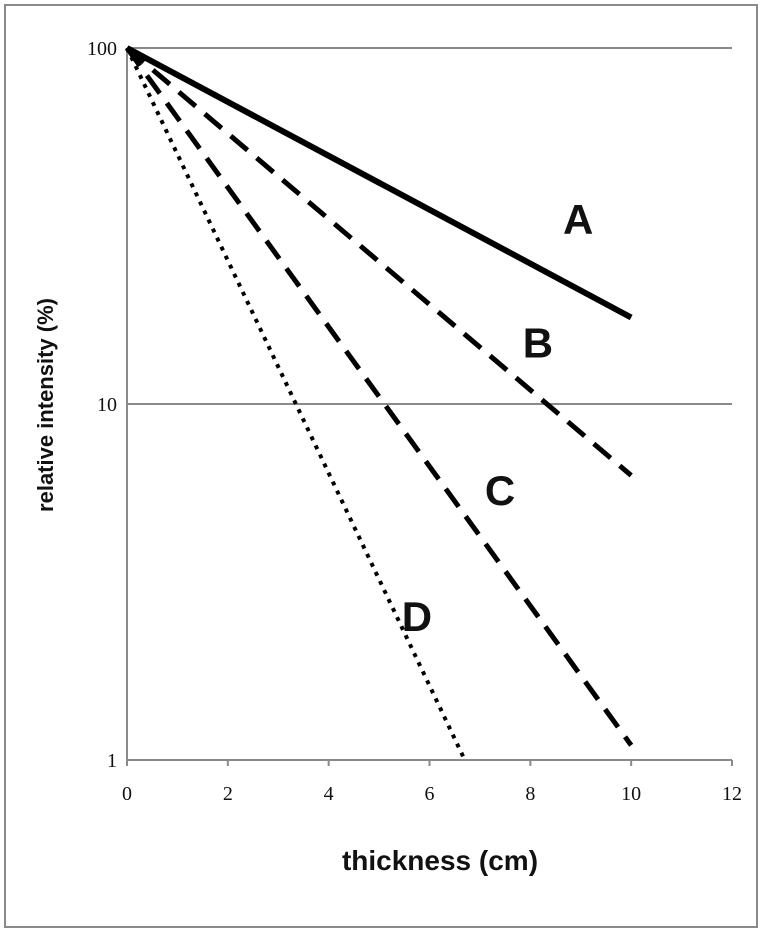 The width and height of the screenshot is (764, 934). I want to click on x-tick-label: 10, so click(631, 794).